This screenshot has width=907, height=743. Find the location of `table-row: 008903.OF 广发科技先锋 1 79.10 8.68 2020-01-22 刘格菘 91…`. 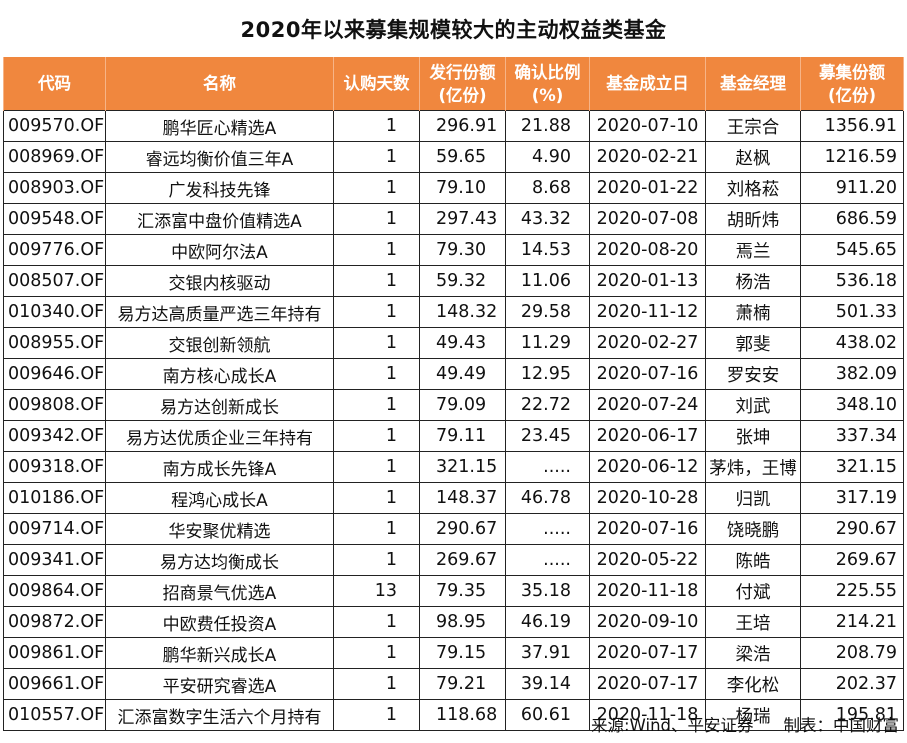

table-row: 008903.OF 广发科技先锋 1 79.10 8.68 2020-01-22 刘格菘 91… is located at coordinates (453, 188).